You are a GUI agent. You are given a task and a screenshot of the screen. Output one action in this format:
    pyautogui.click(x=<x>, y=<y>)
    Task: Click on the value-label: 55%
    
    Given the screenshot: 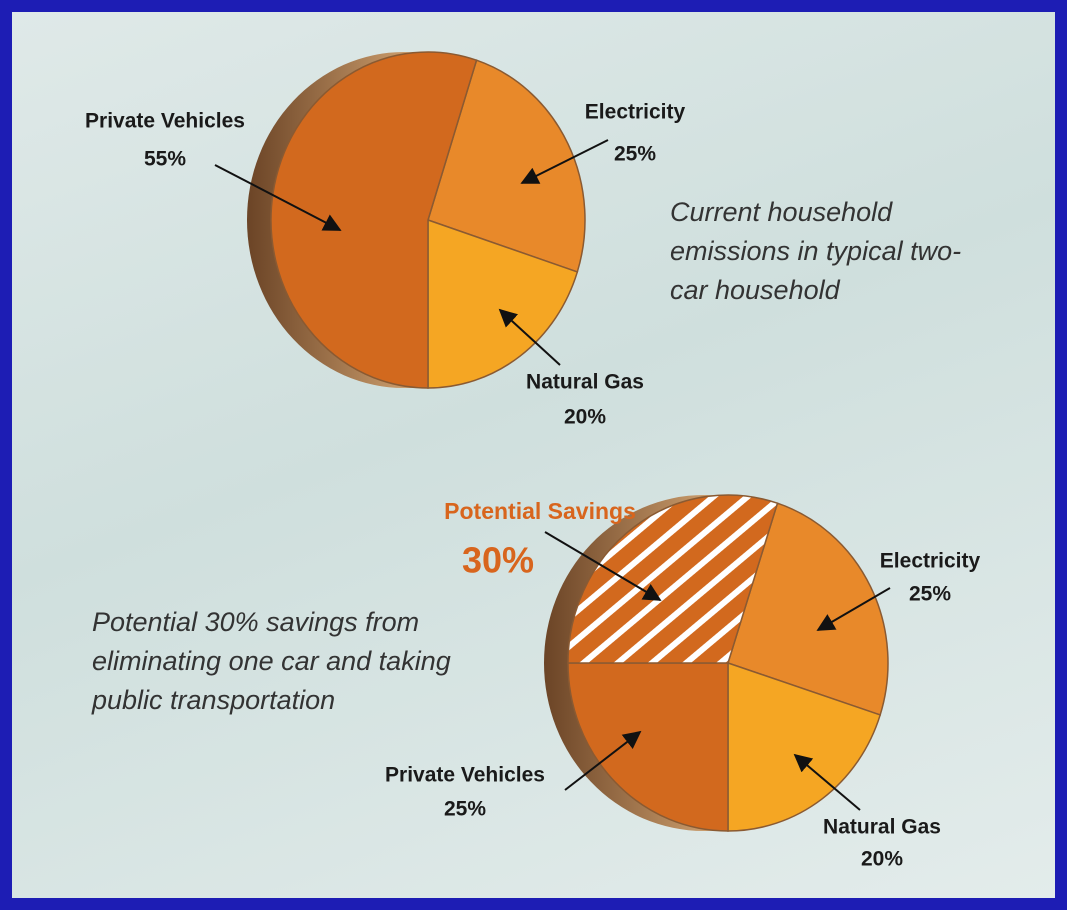 What is the action you would take?
    pyautogui.click(x=165, y=159)
    